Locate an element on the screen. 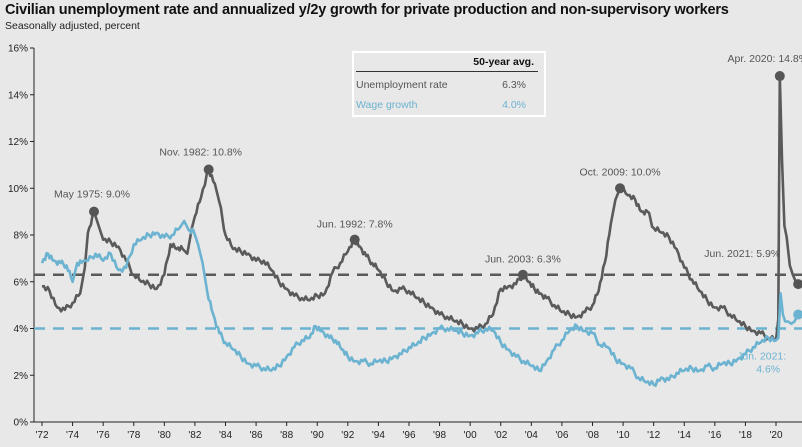 The width and height of the screenshot is (802, 447). chart-subtitle: Seasonally adjusted, percent is located at coordinates (72, 26).